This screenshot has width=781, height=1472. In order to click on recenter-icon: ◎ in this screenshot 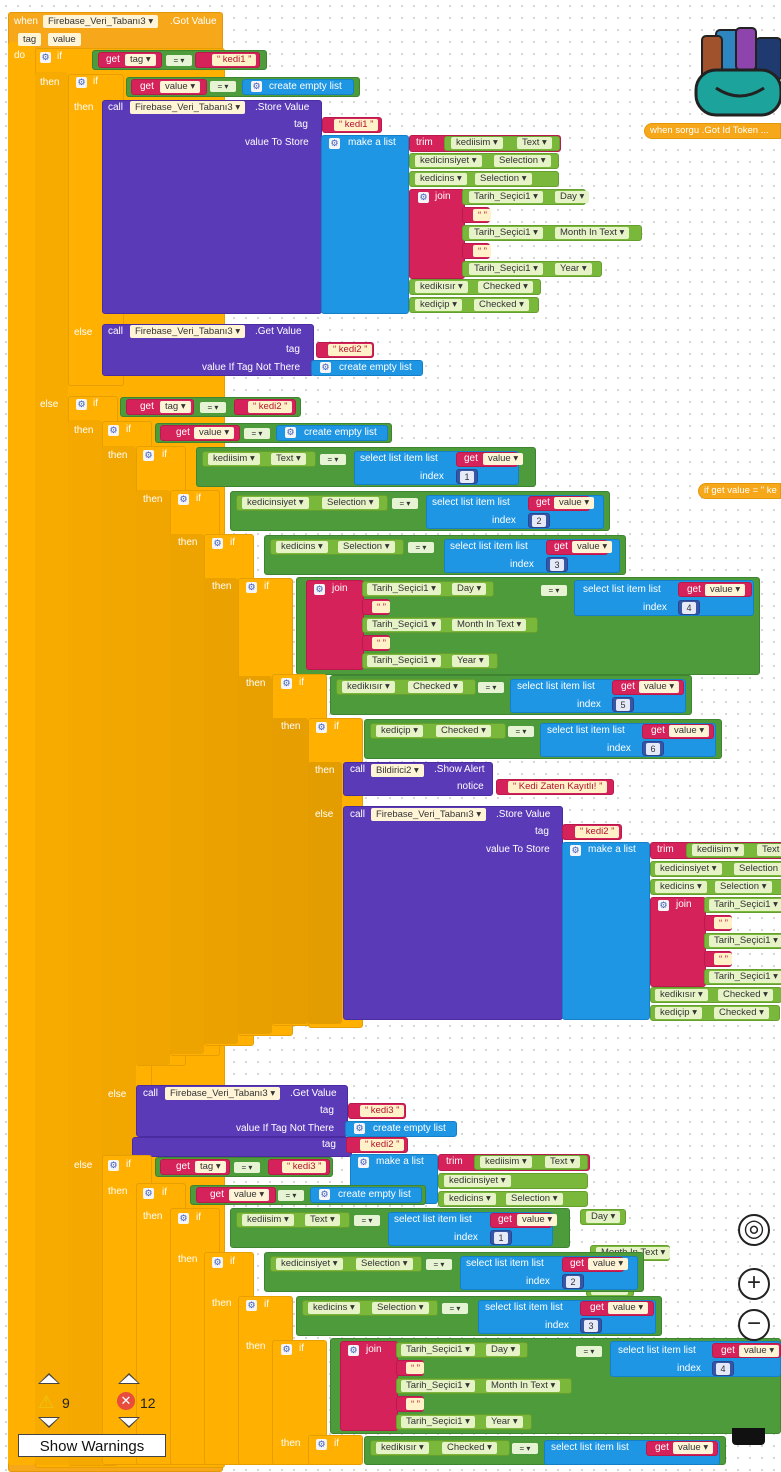, I will do `click(754, 1230)`.